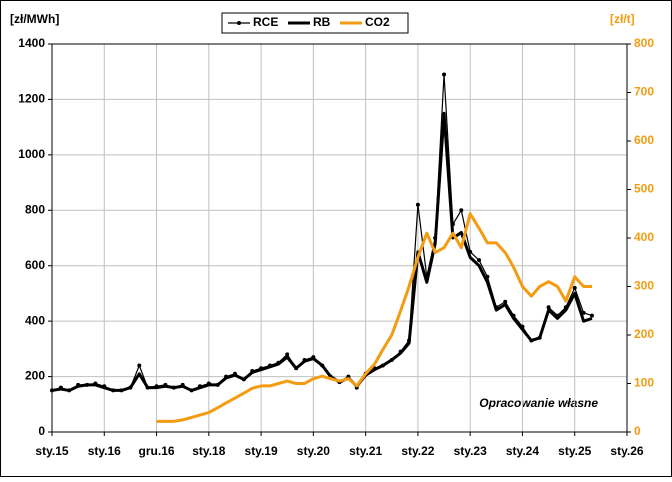 The image size is (672, 482). What do you see at coordinates (322, 22) in the screenshot?
I see `legend-label: RB` at bounding box center [322, 22].